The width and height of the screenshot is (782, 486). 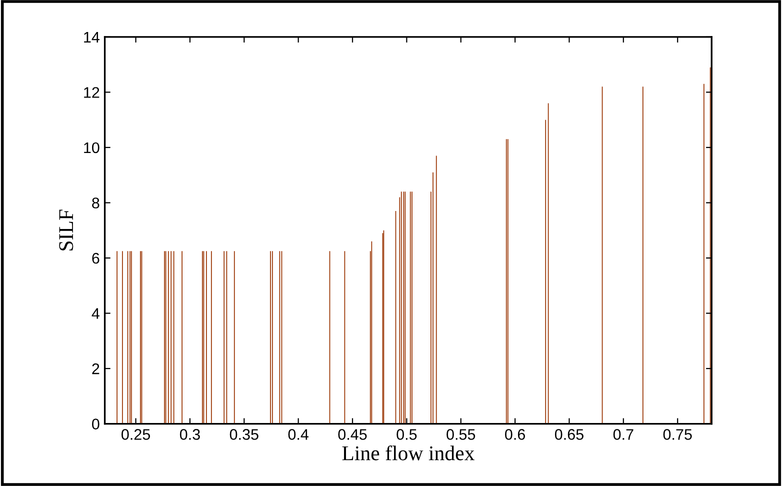 I want to click on x-tick-label: 0.75, so click(x=677, y=434).